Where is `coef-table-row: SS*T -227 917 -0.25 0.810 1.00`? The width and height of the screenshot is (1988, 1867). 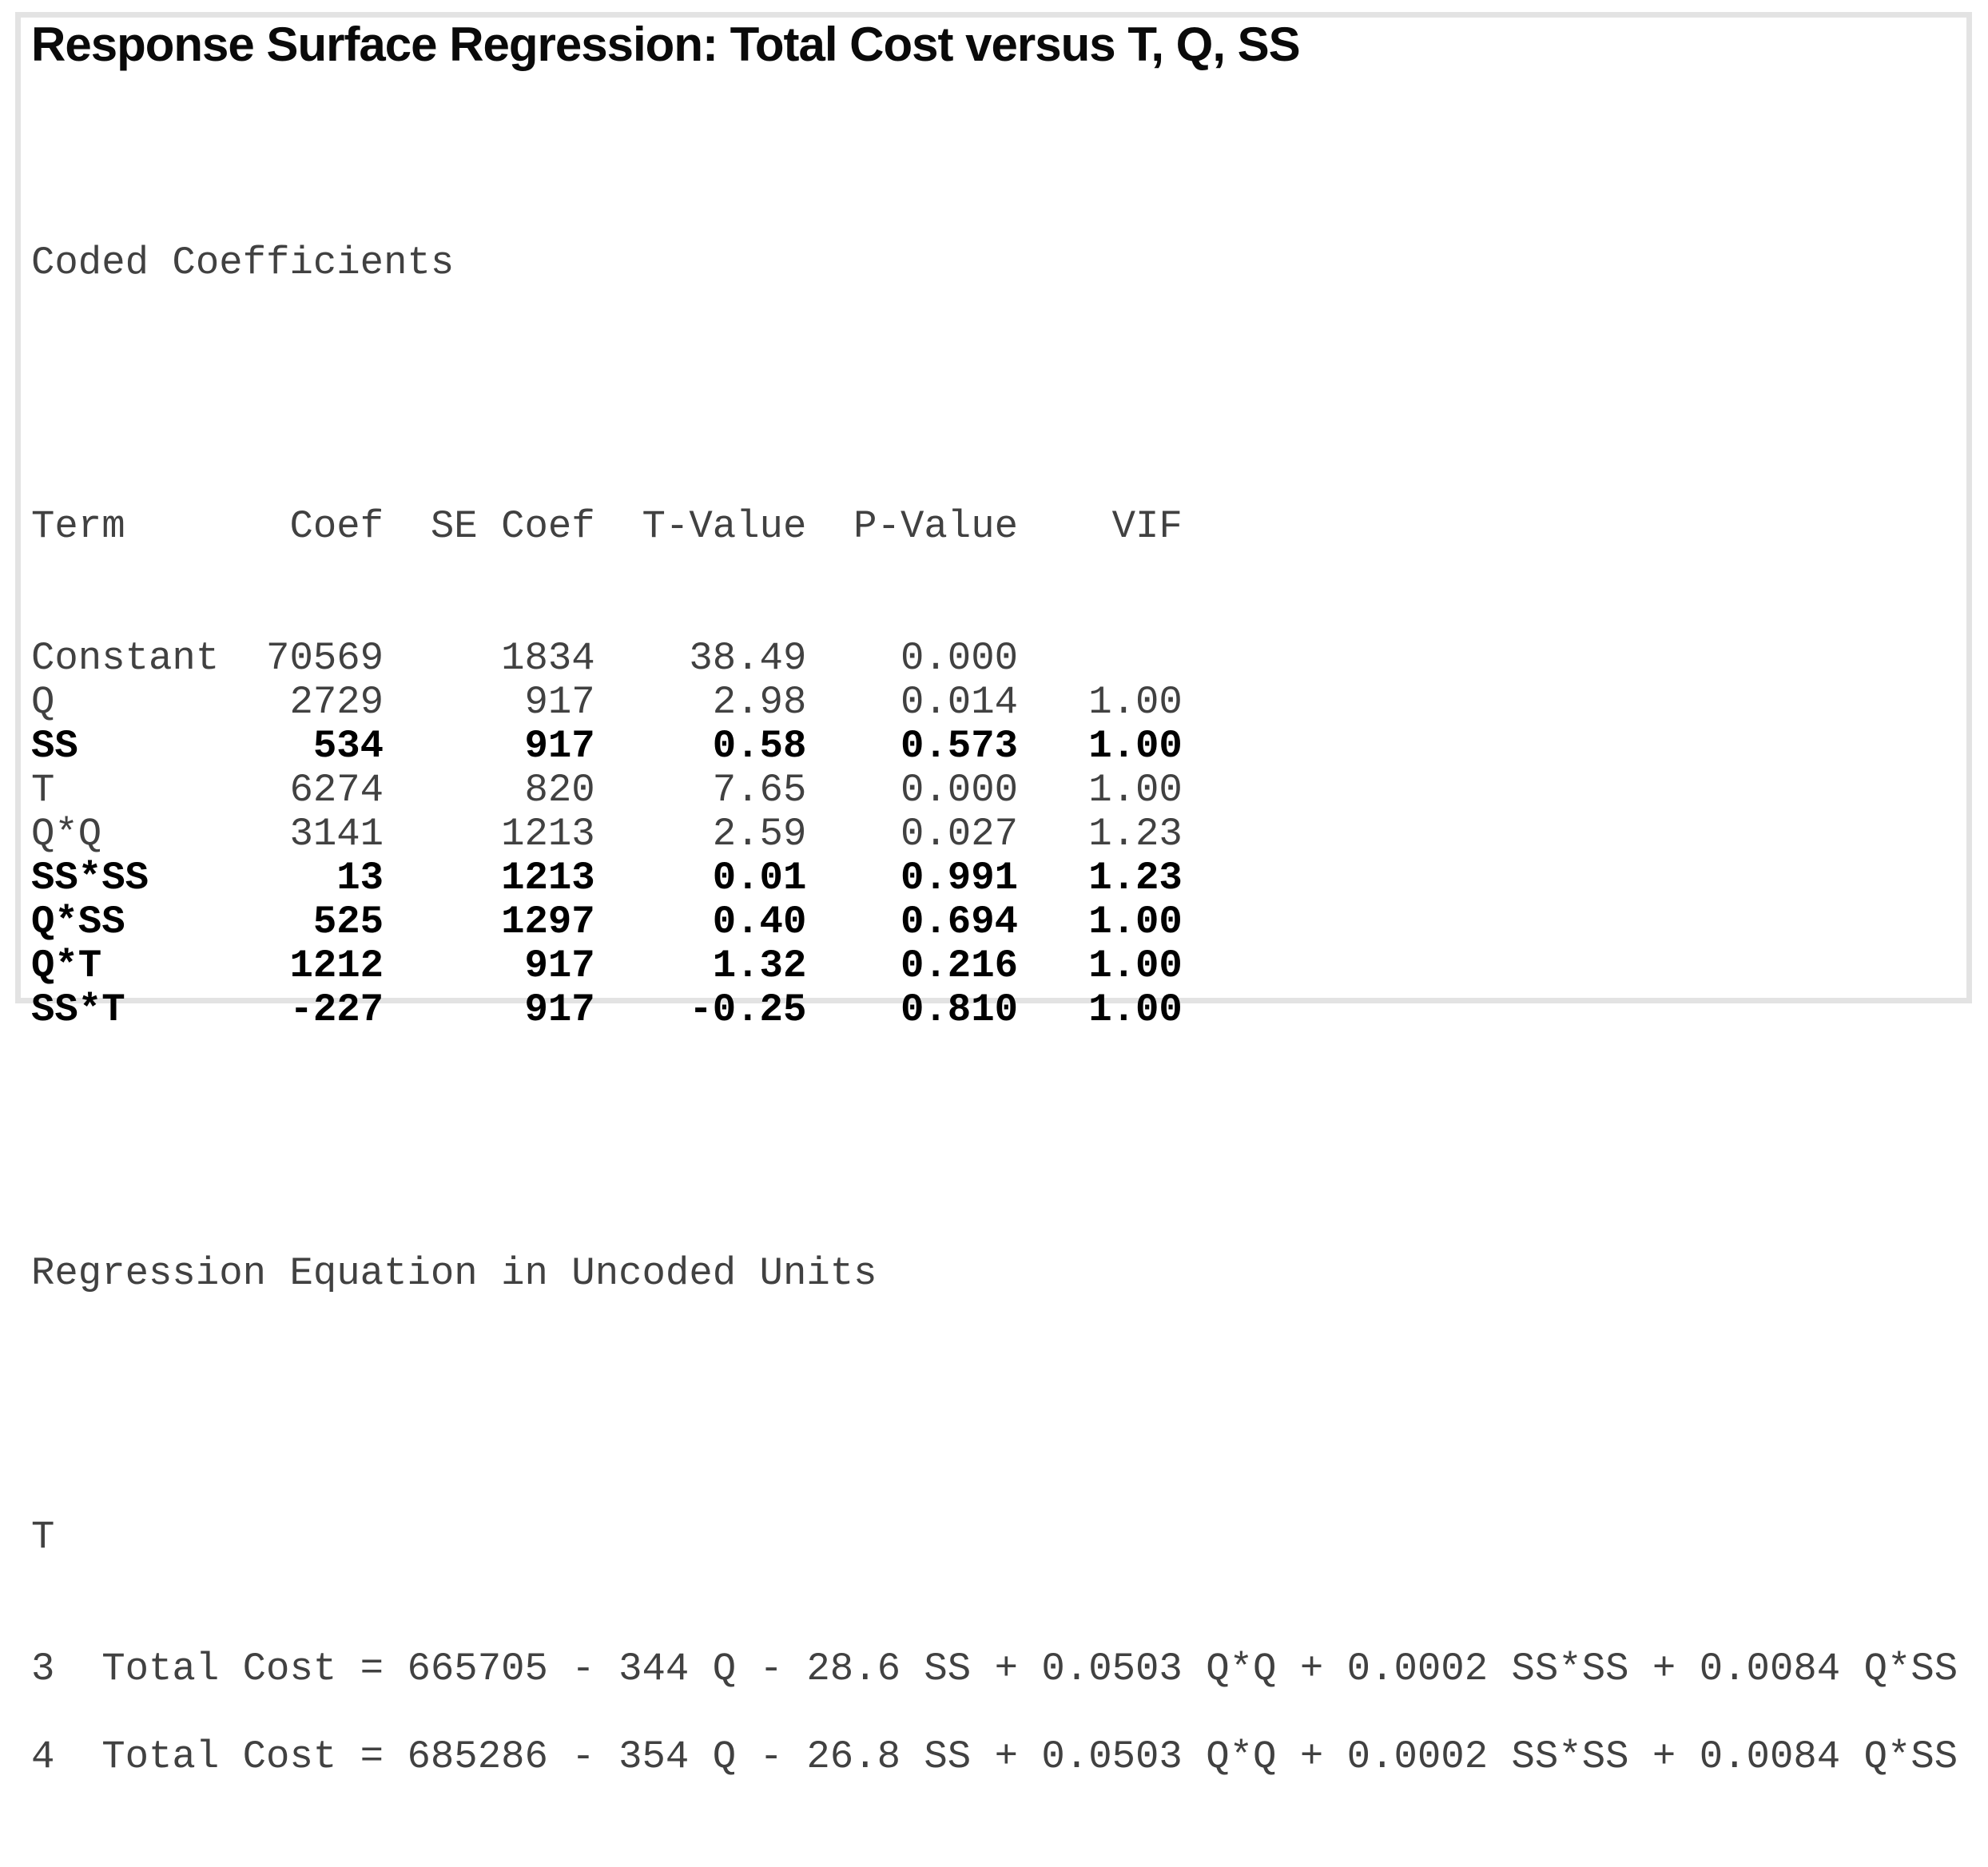
coef-table-row: SS*T -227 917 -0.25 0.810 1.00 is located at coordinates (607, 1009).